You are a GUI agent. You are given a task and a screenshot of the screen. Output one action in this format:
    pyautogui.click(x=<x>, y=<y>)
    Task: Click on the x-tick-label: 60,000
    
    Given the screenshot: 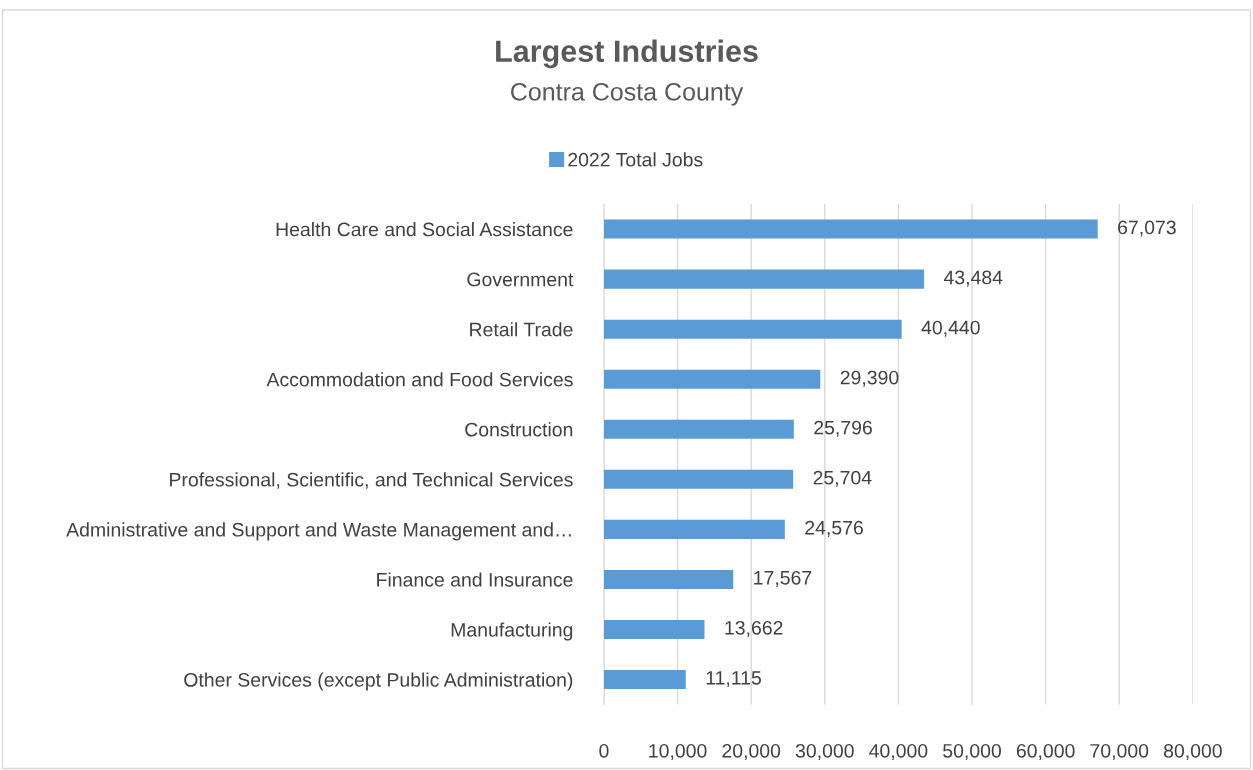 What is the action you would take?
    pyautogui.click(x=1045, y=752)
    